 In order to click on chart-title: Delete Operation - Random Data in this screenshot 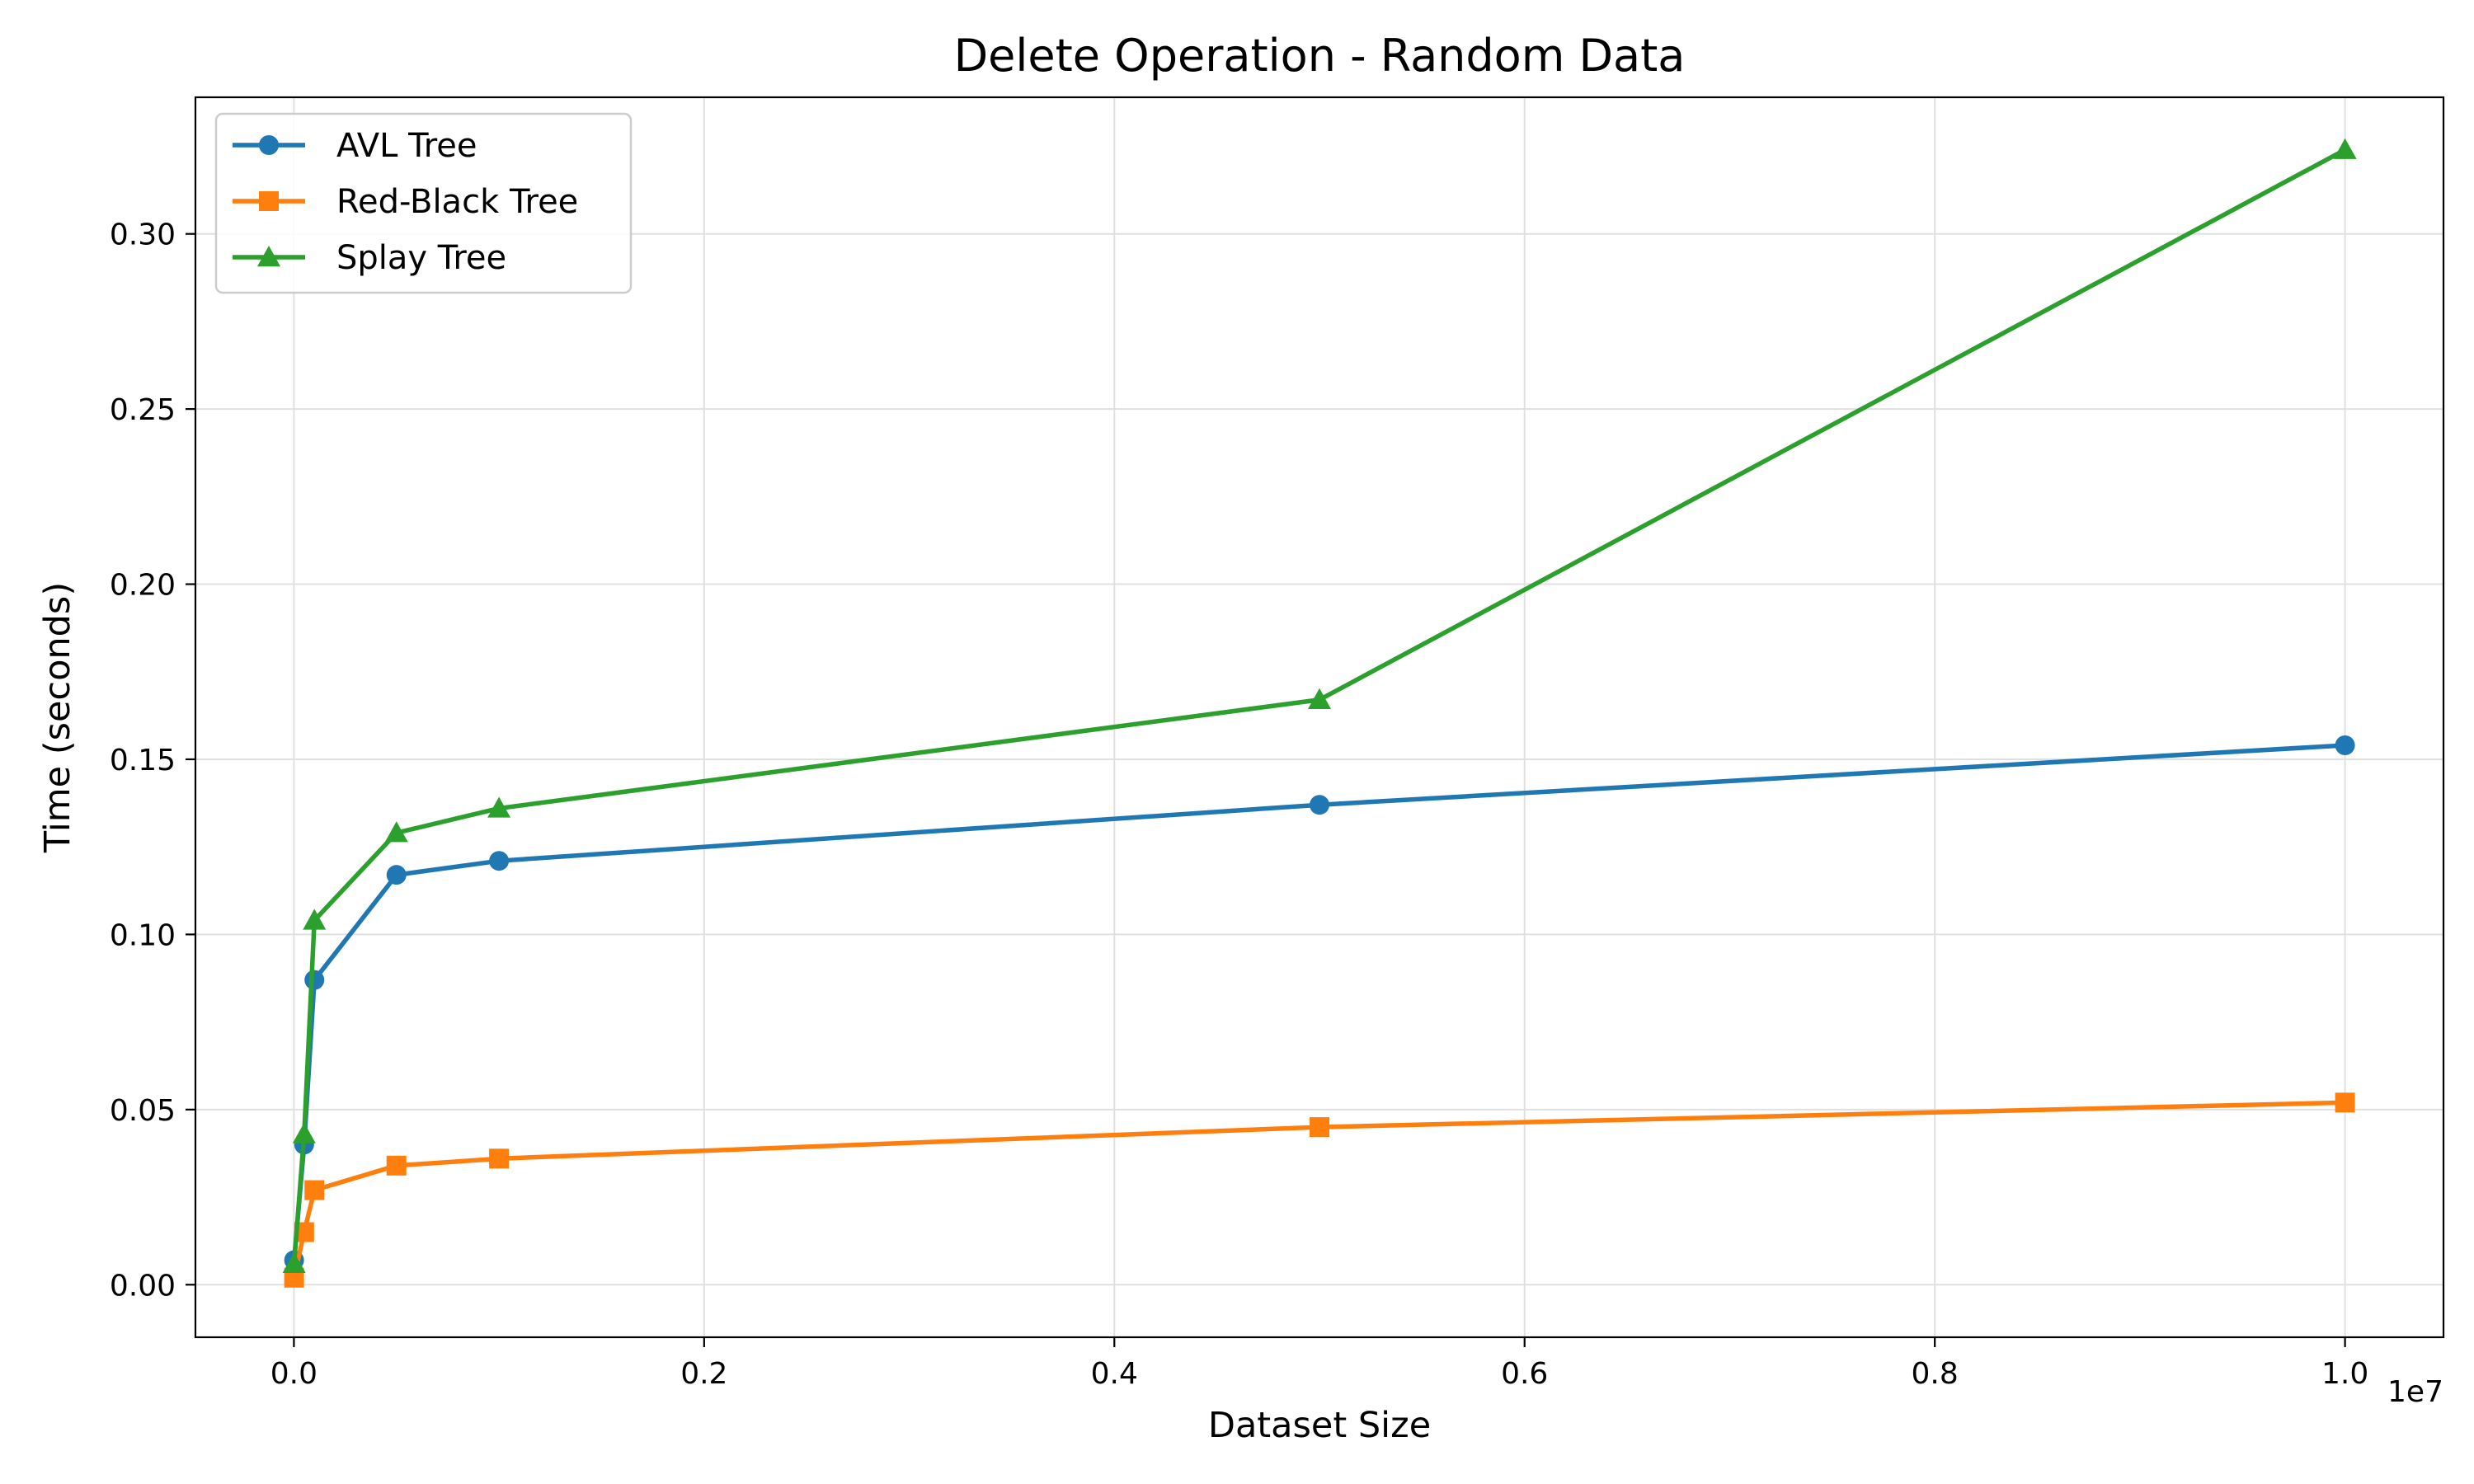, I will do `click(1320, 56)`.